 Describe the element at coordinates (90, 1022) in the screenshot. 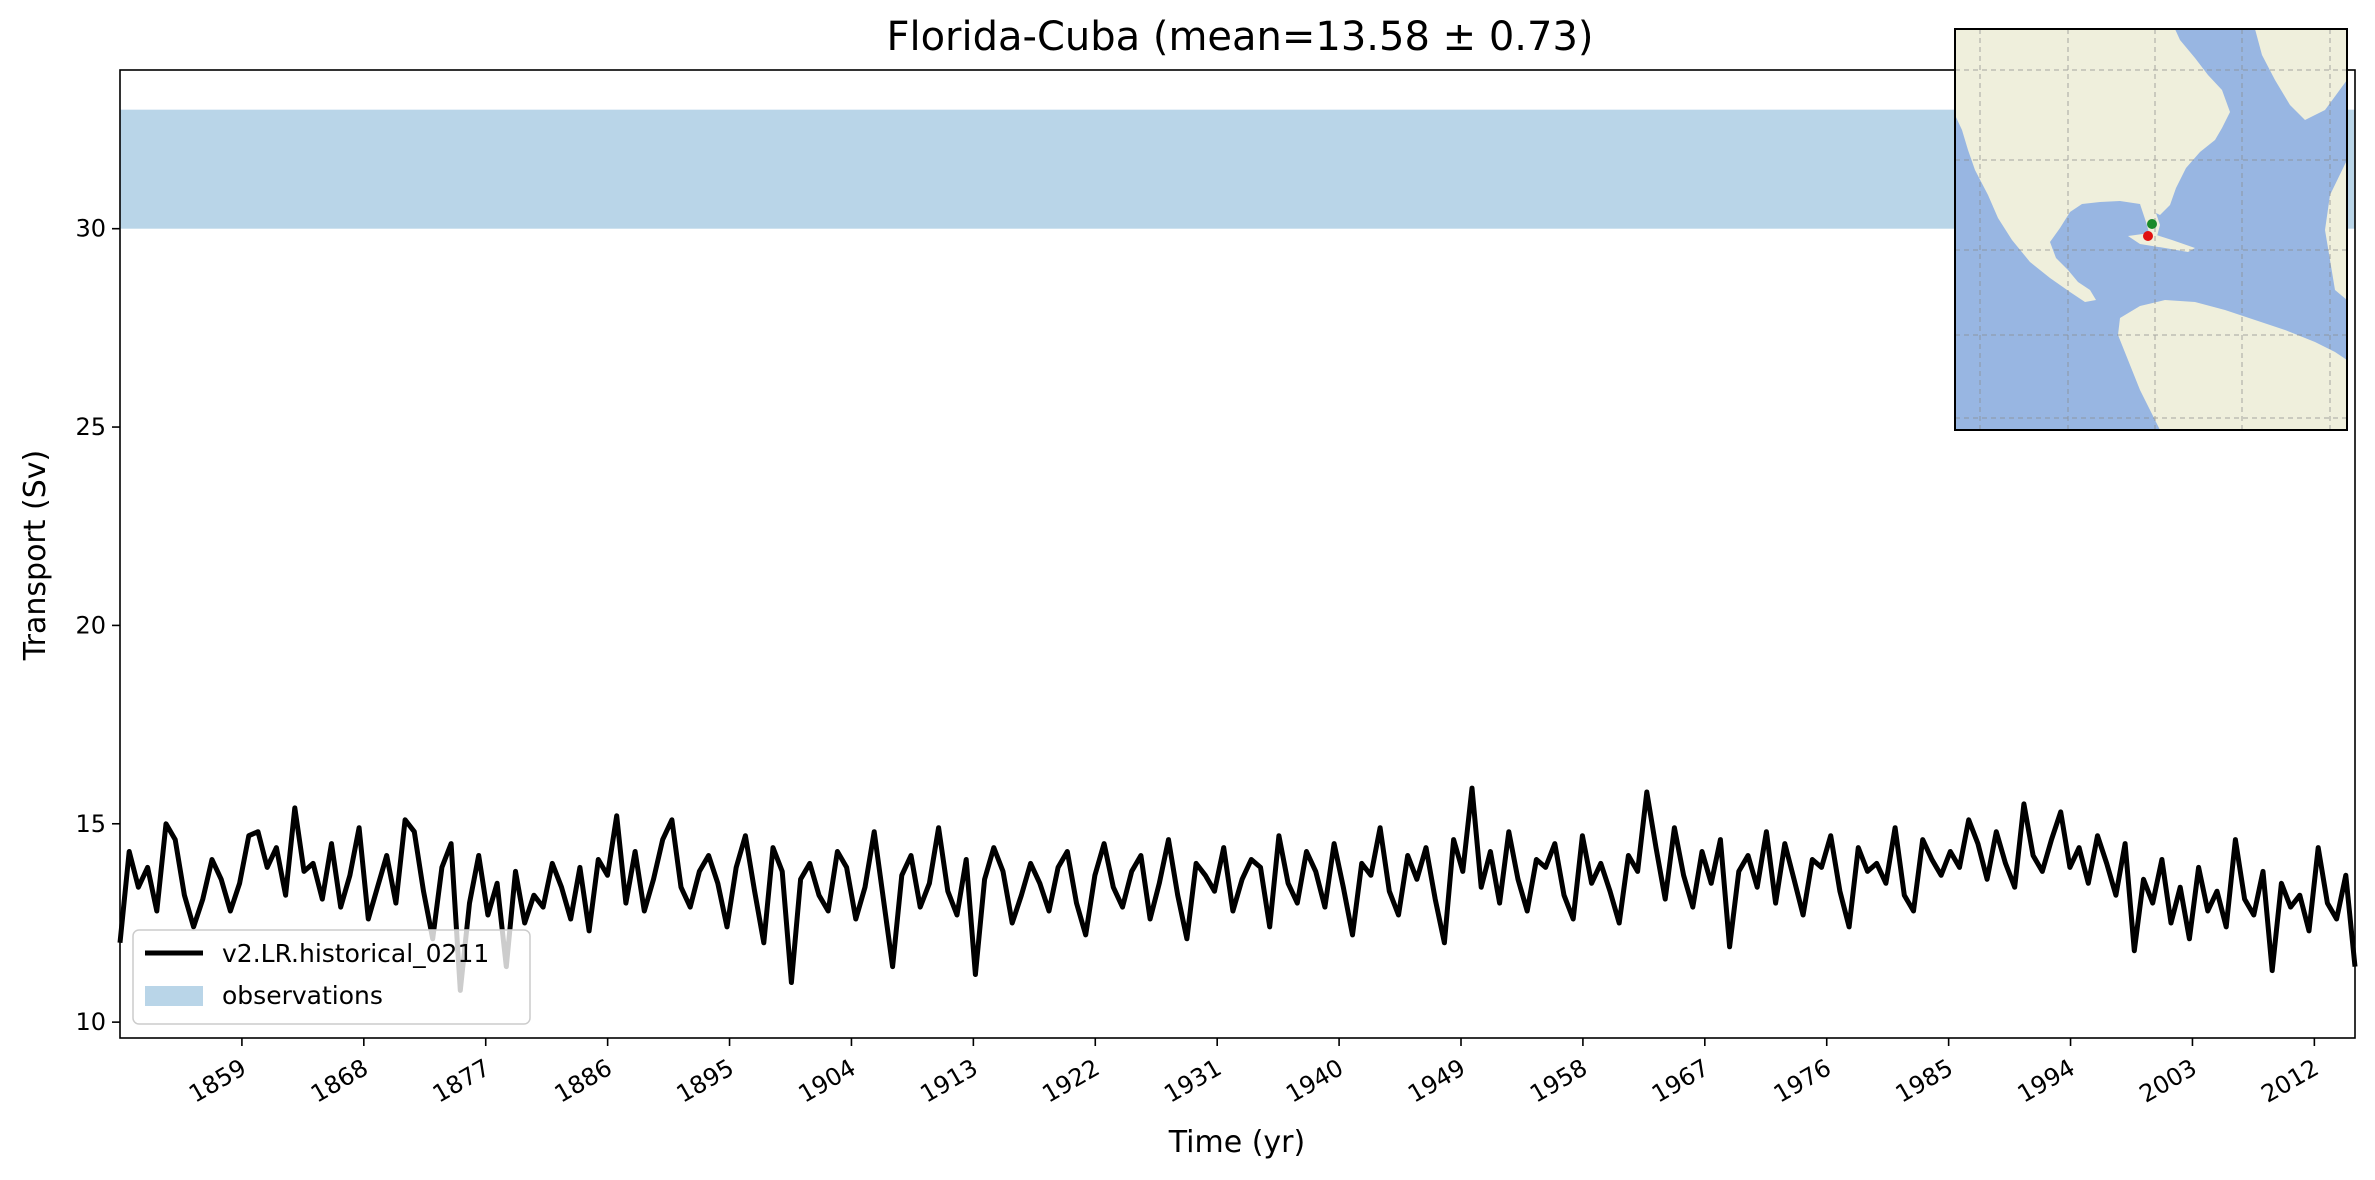

I see `y-tick-label: 10` at that location.